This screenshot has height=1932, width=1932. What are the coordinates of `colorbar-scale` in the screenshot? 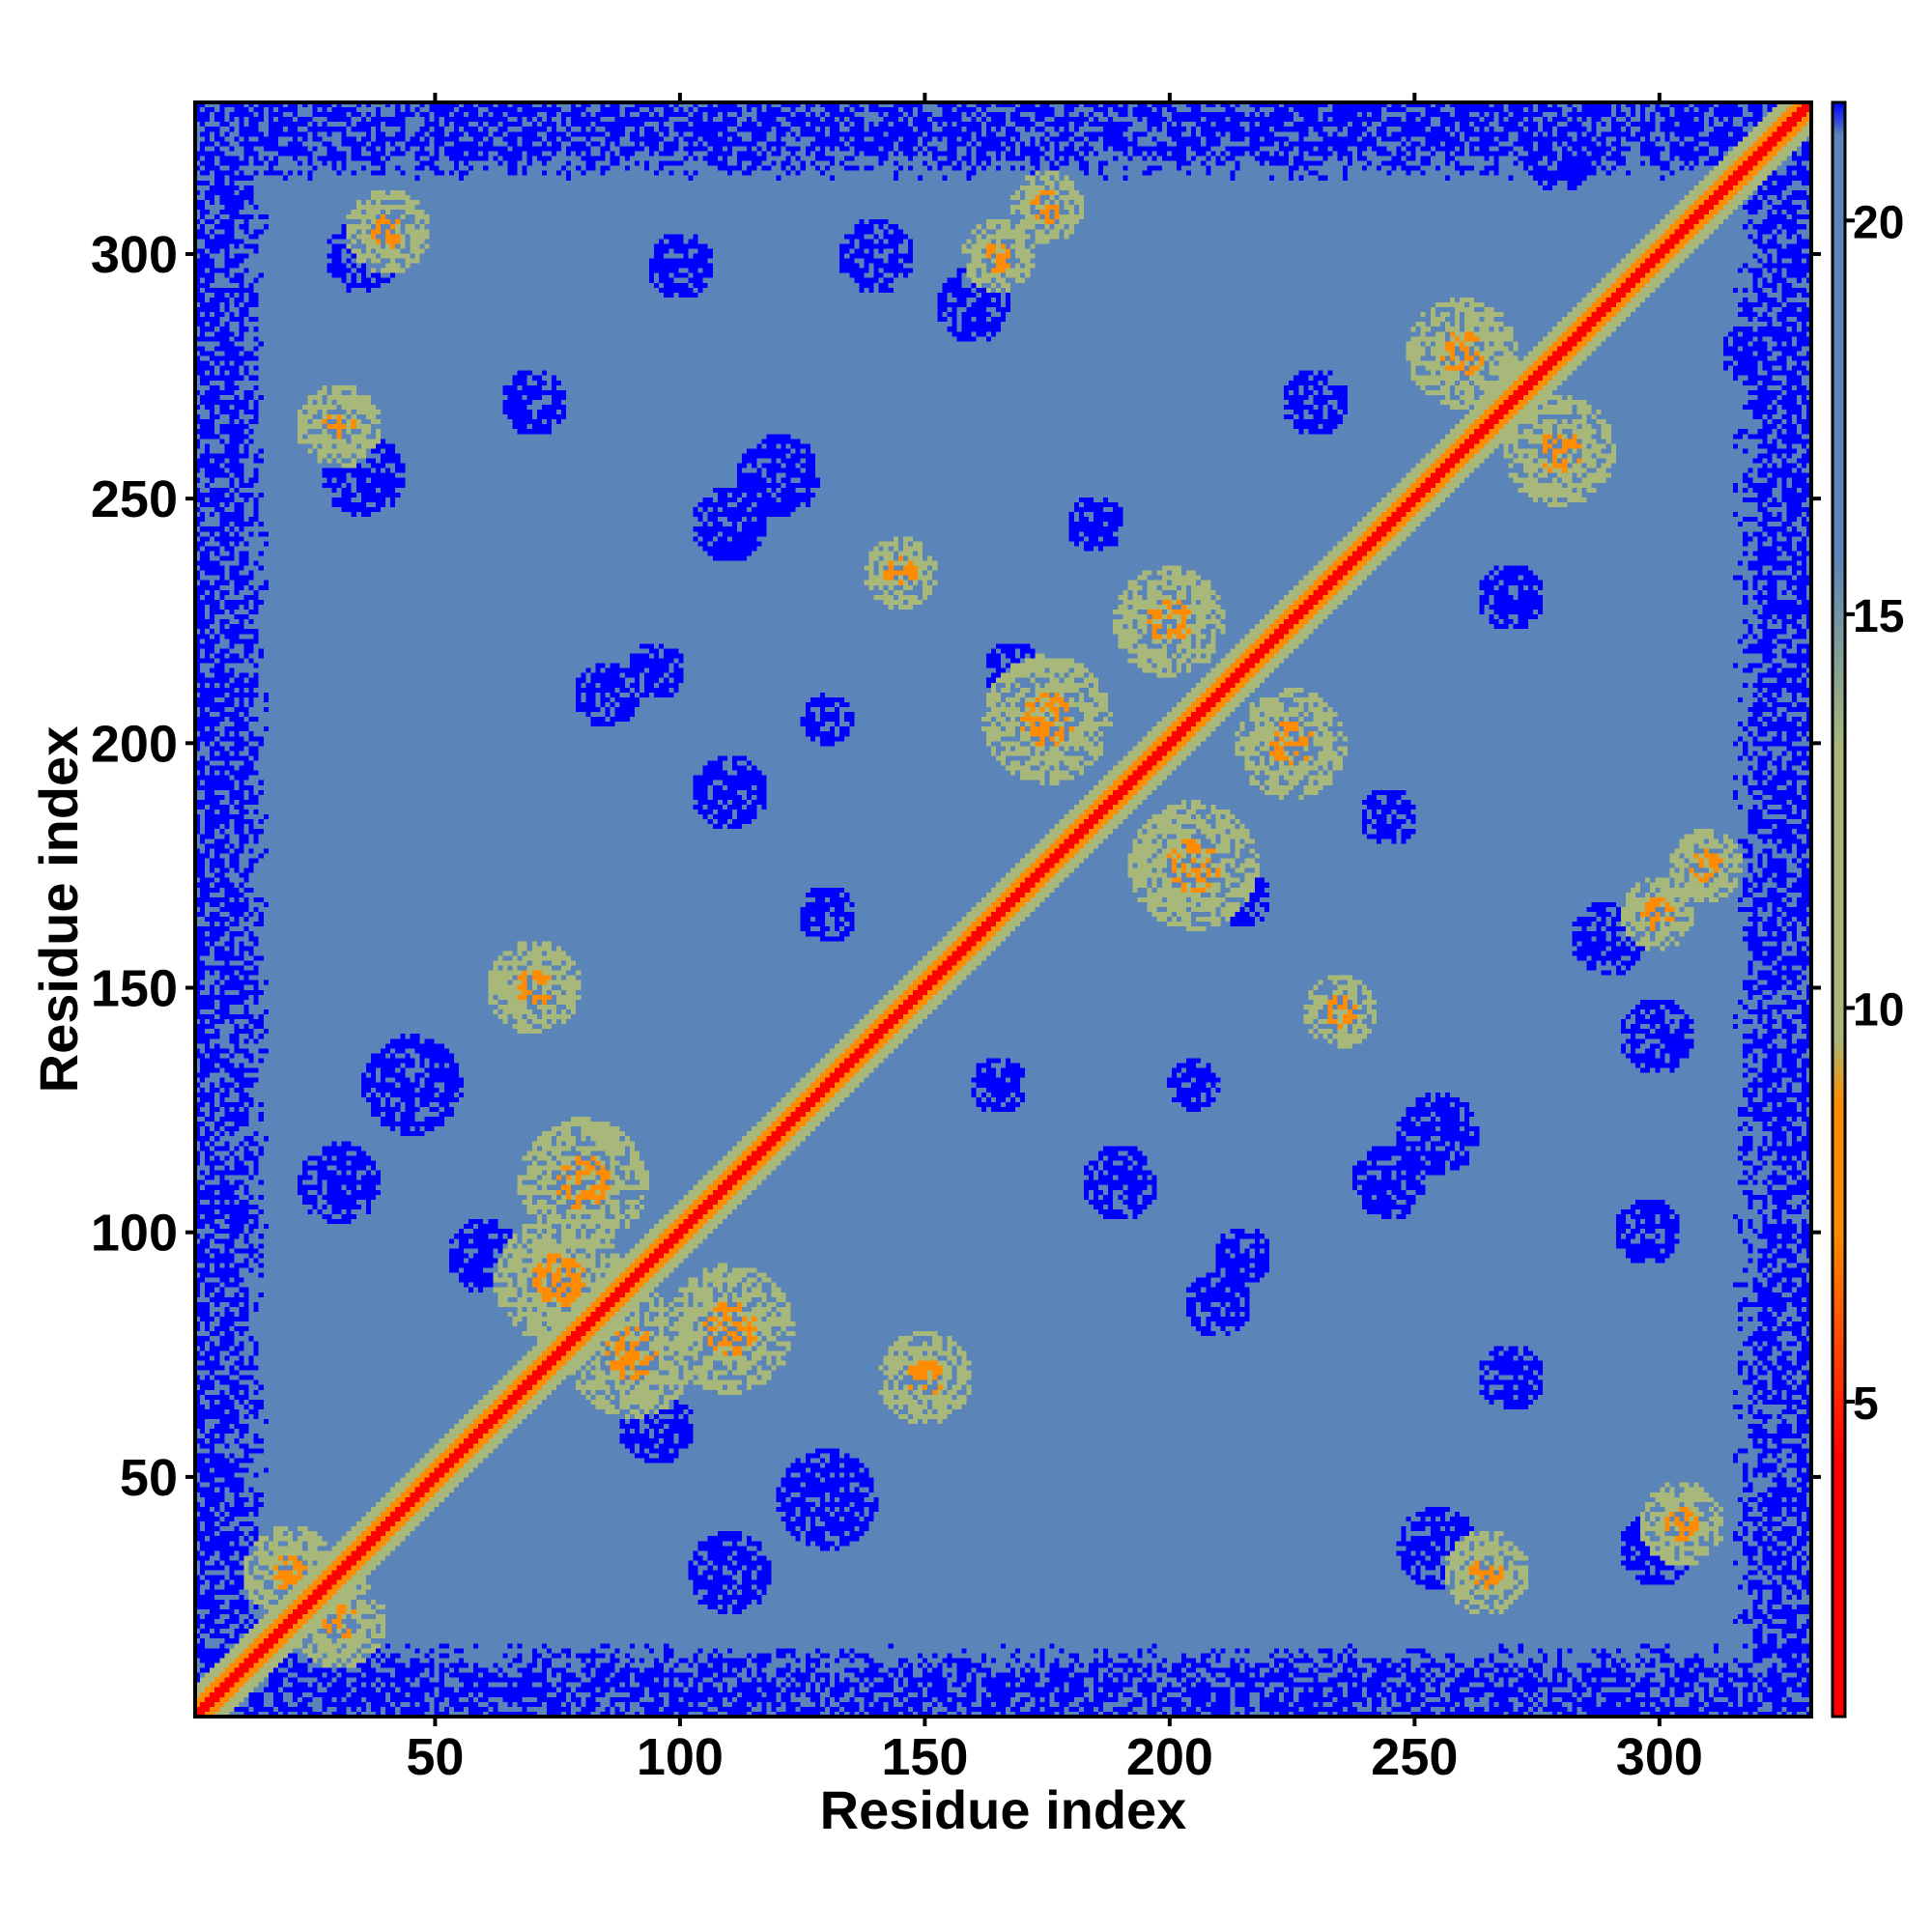 It's located at (1839, 909).